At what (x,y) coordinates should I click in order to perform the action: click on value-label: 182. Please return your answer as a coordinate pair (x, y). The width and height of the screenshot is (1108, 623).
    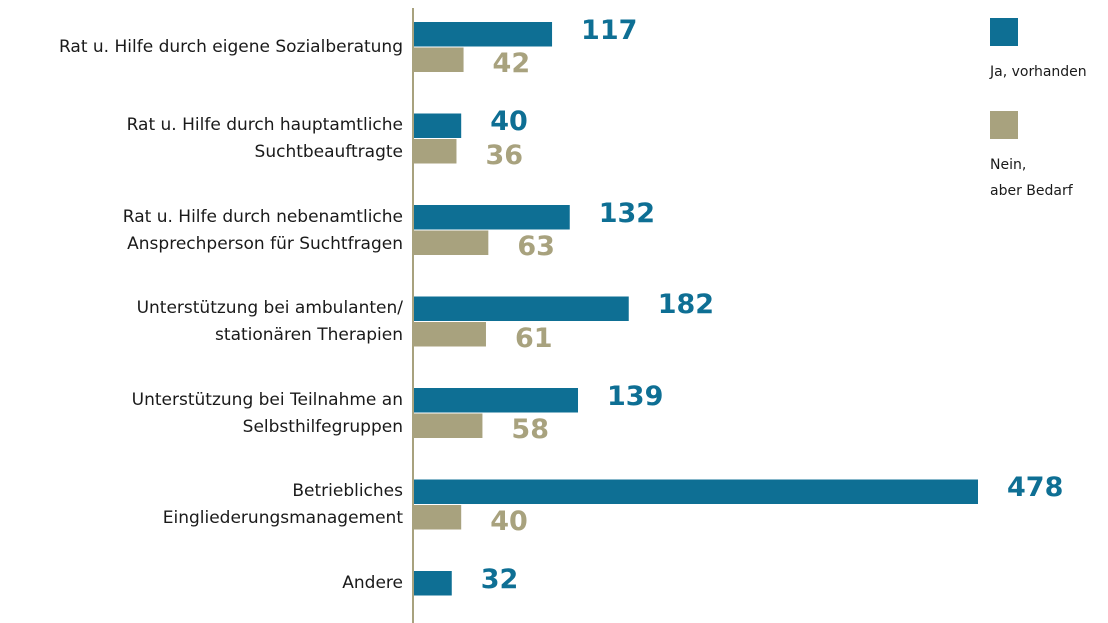
    Looking at the image, I should click on (686, 305).